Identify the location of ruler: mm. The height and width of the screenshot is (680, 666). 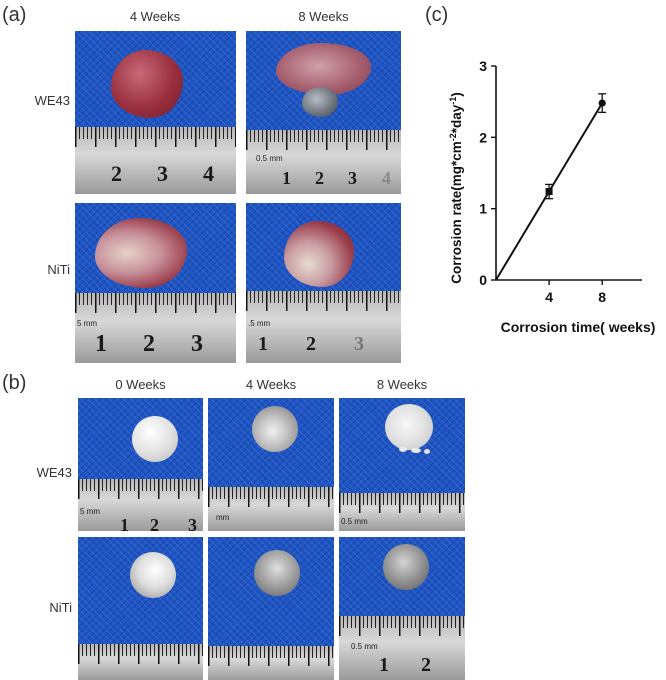
(271, 509).